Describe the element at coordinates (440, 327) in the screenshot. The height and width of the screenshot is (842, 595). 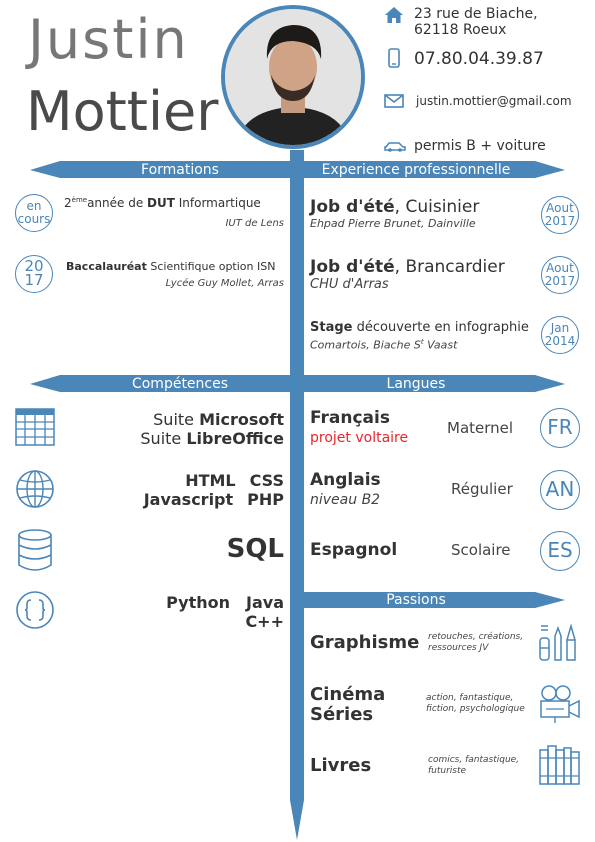
I see `job-role: découverte en infographie` at that location.